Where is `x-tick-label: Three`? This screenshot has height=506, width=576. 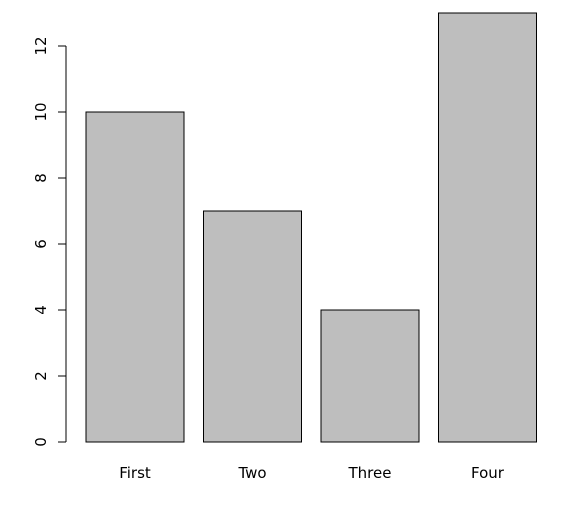
x-tick-label: Three is located at coordinates (370, 473).